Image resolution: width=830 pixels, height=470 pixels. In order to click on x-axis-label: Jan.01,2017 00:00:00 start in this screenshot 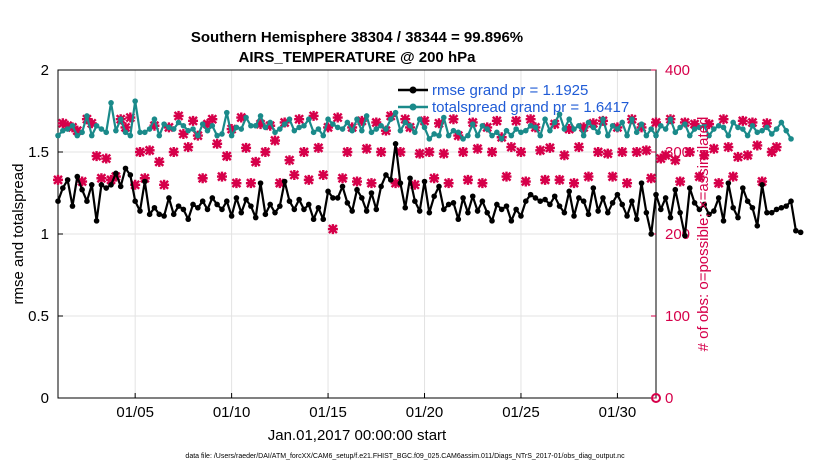, I will do `click(357, 435)`.